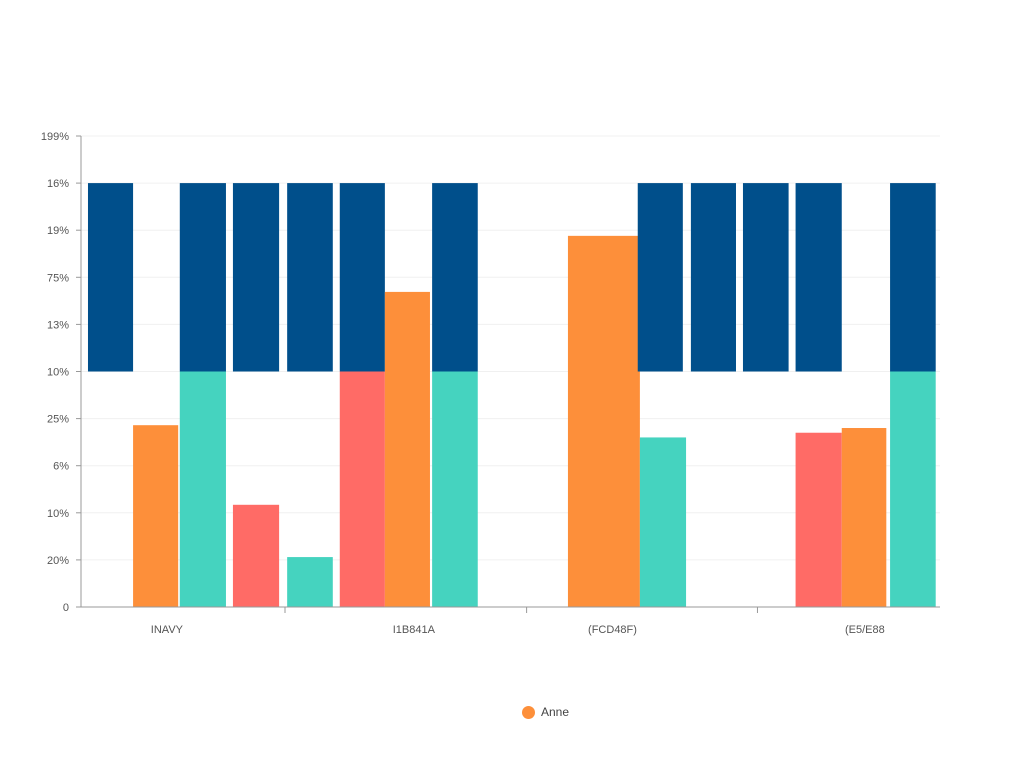  I want to click on y-tick-label: 20%, so click(58, 561).